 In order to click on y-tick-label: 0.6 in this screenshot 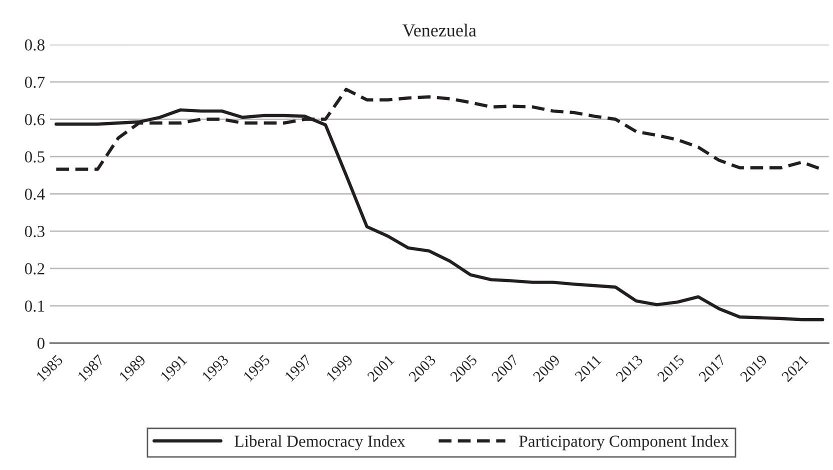, I will do `click(34, 120)`.